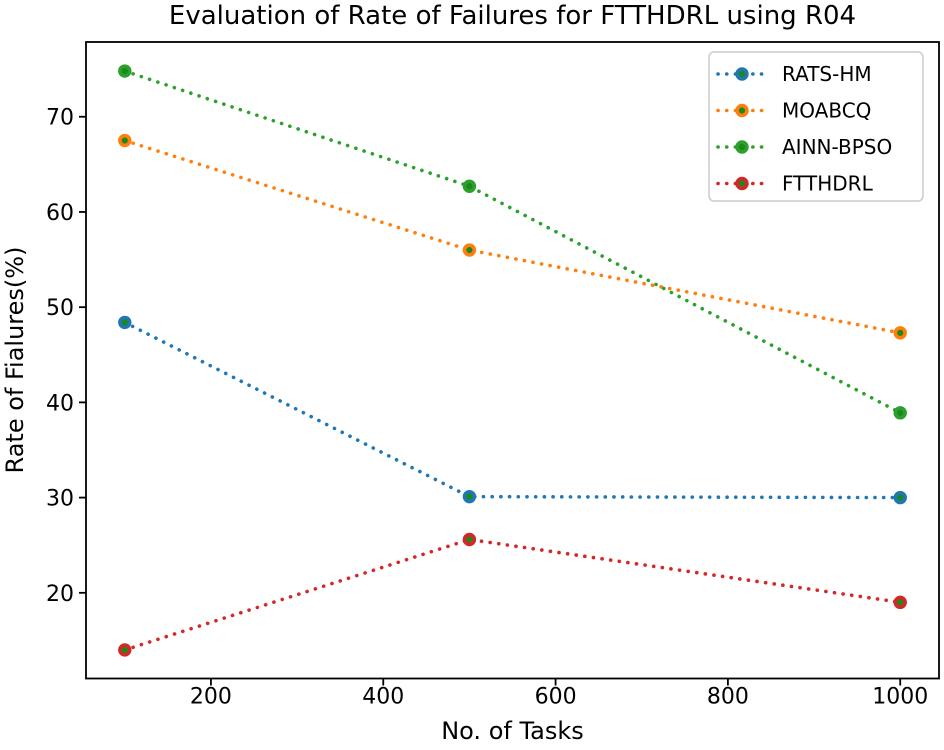 The width and height of the screenshot is (944, 750). I want to click on x-tick-label: 400, so click(383, 697).